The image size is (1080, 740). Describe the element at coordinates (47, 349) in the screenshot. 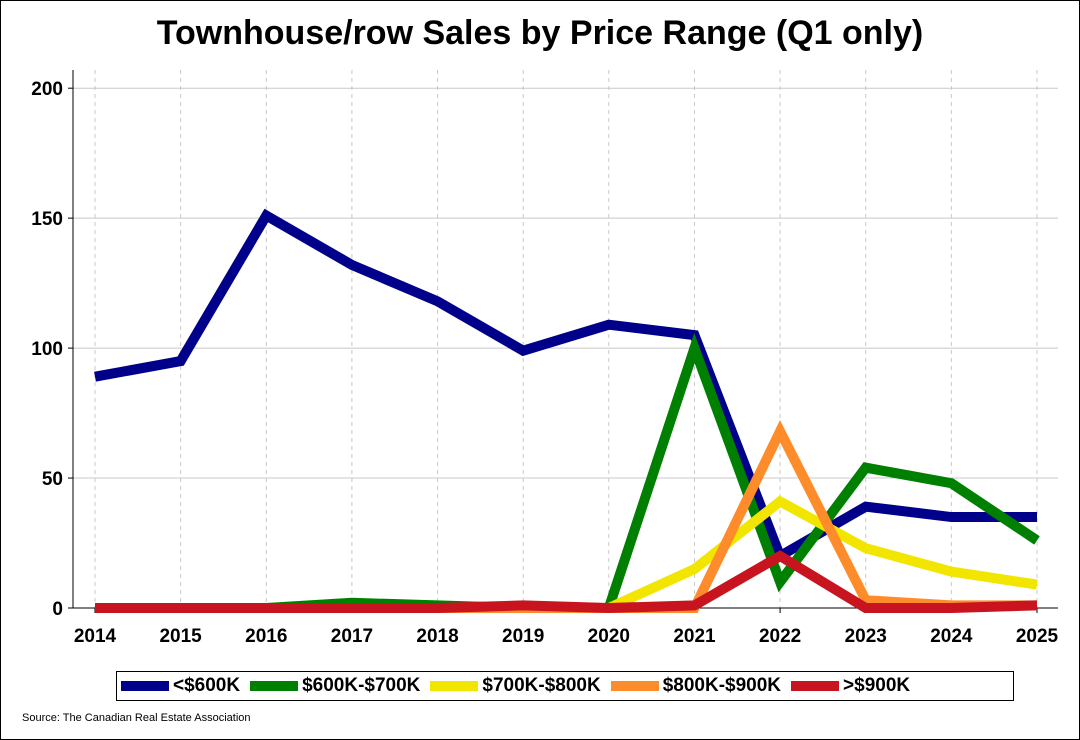

I see `y-tick-label: 100` at that location.